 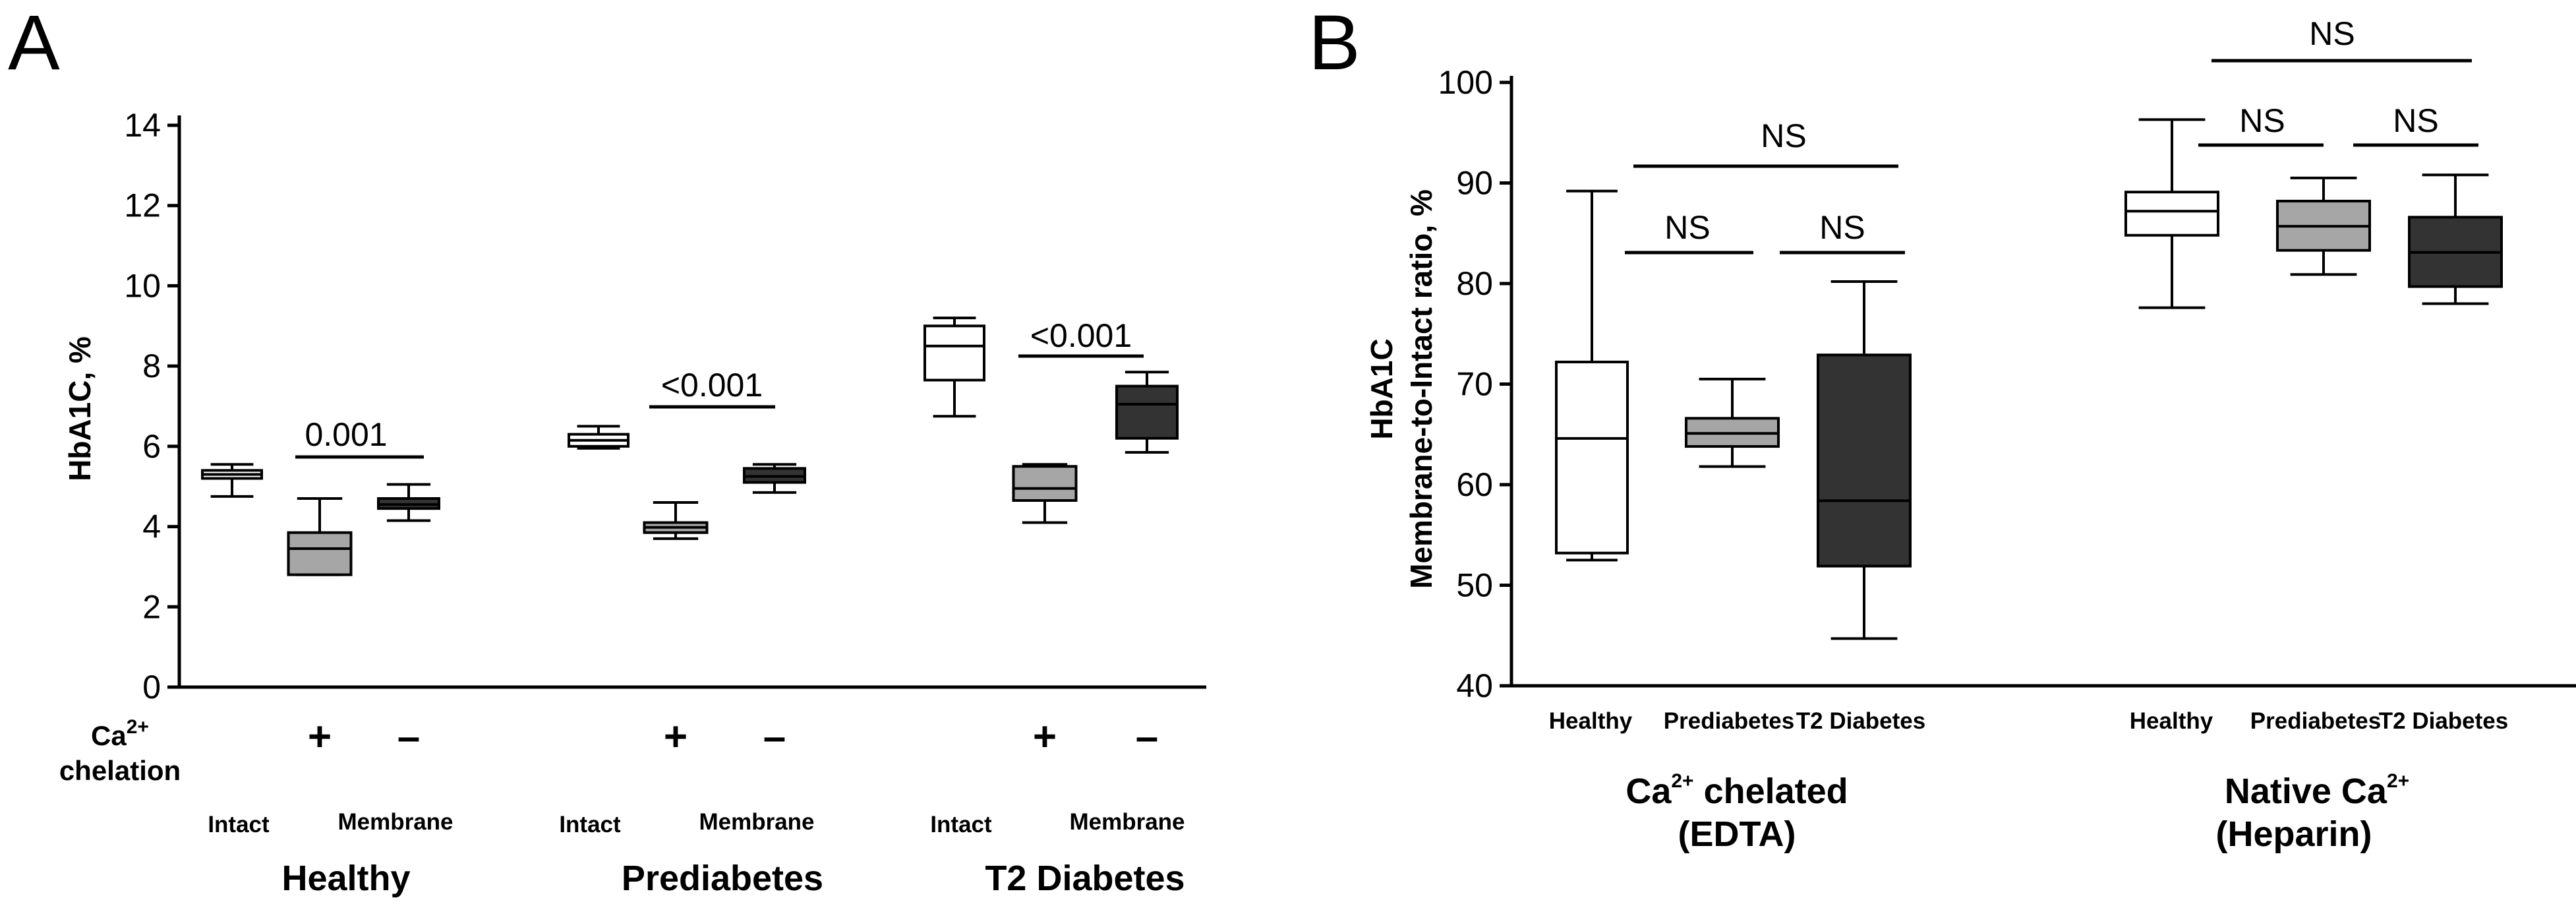 What do you see at coordinates (239, 824) in the screenshot?
I see `sample-label-intact-healthy: Intact` at bounding box center [239, 824].